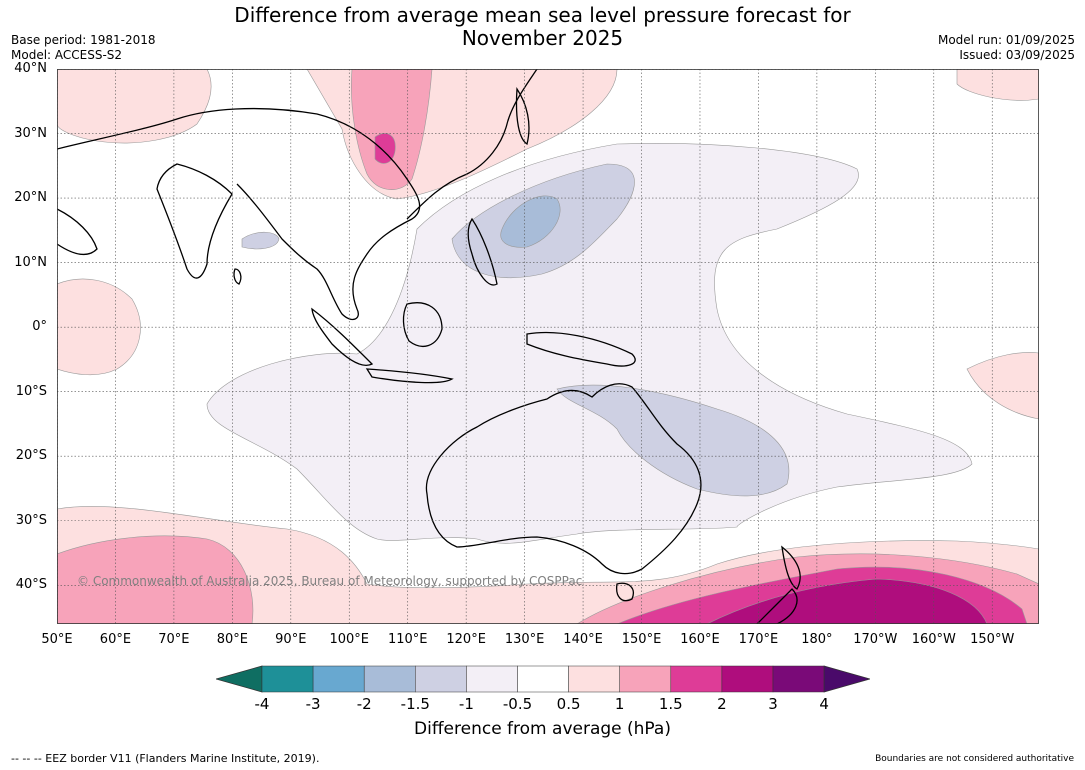  What do you see at coordinates (1006, 40) in the screenshot?
I see `model-run: Model run: 01/09/2025` at bounding box center [1006, 40].